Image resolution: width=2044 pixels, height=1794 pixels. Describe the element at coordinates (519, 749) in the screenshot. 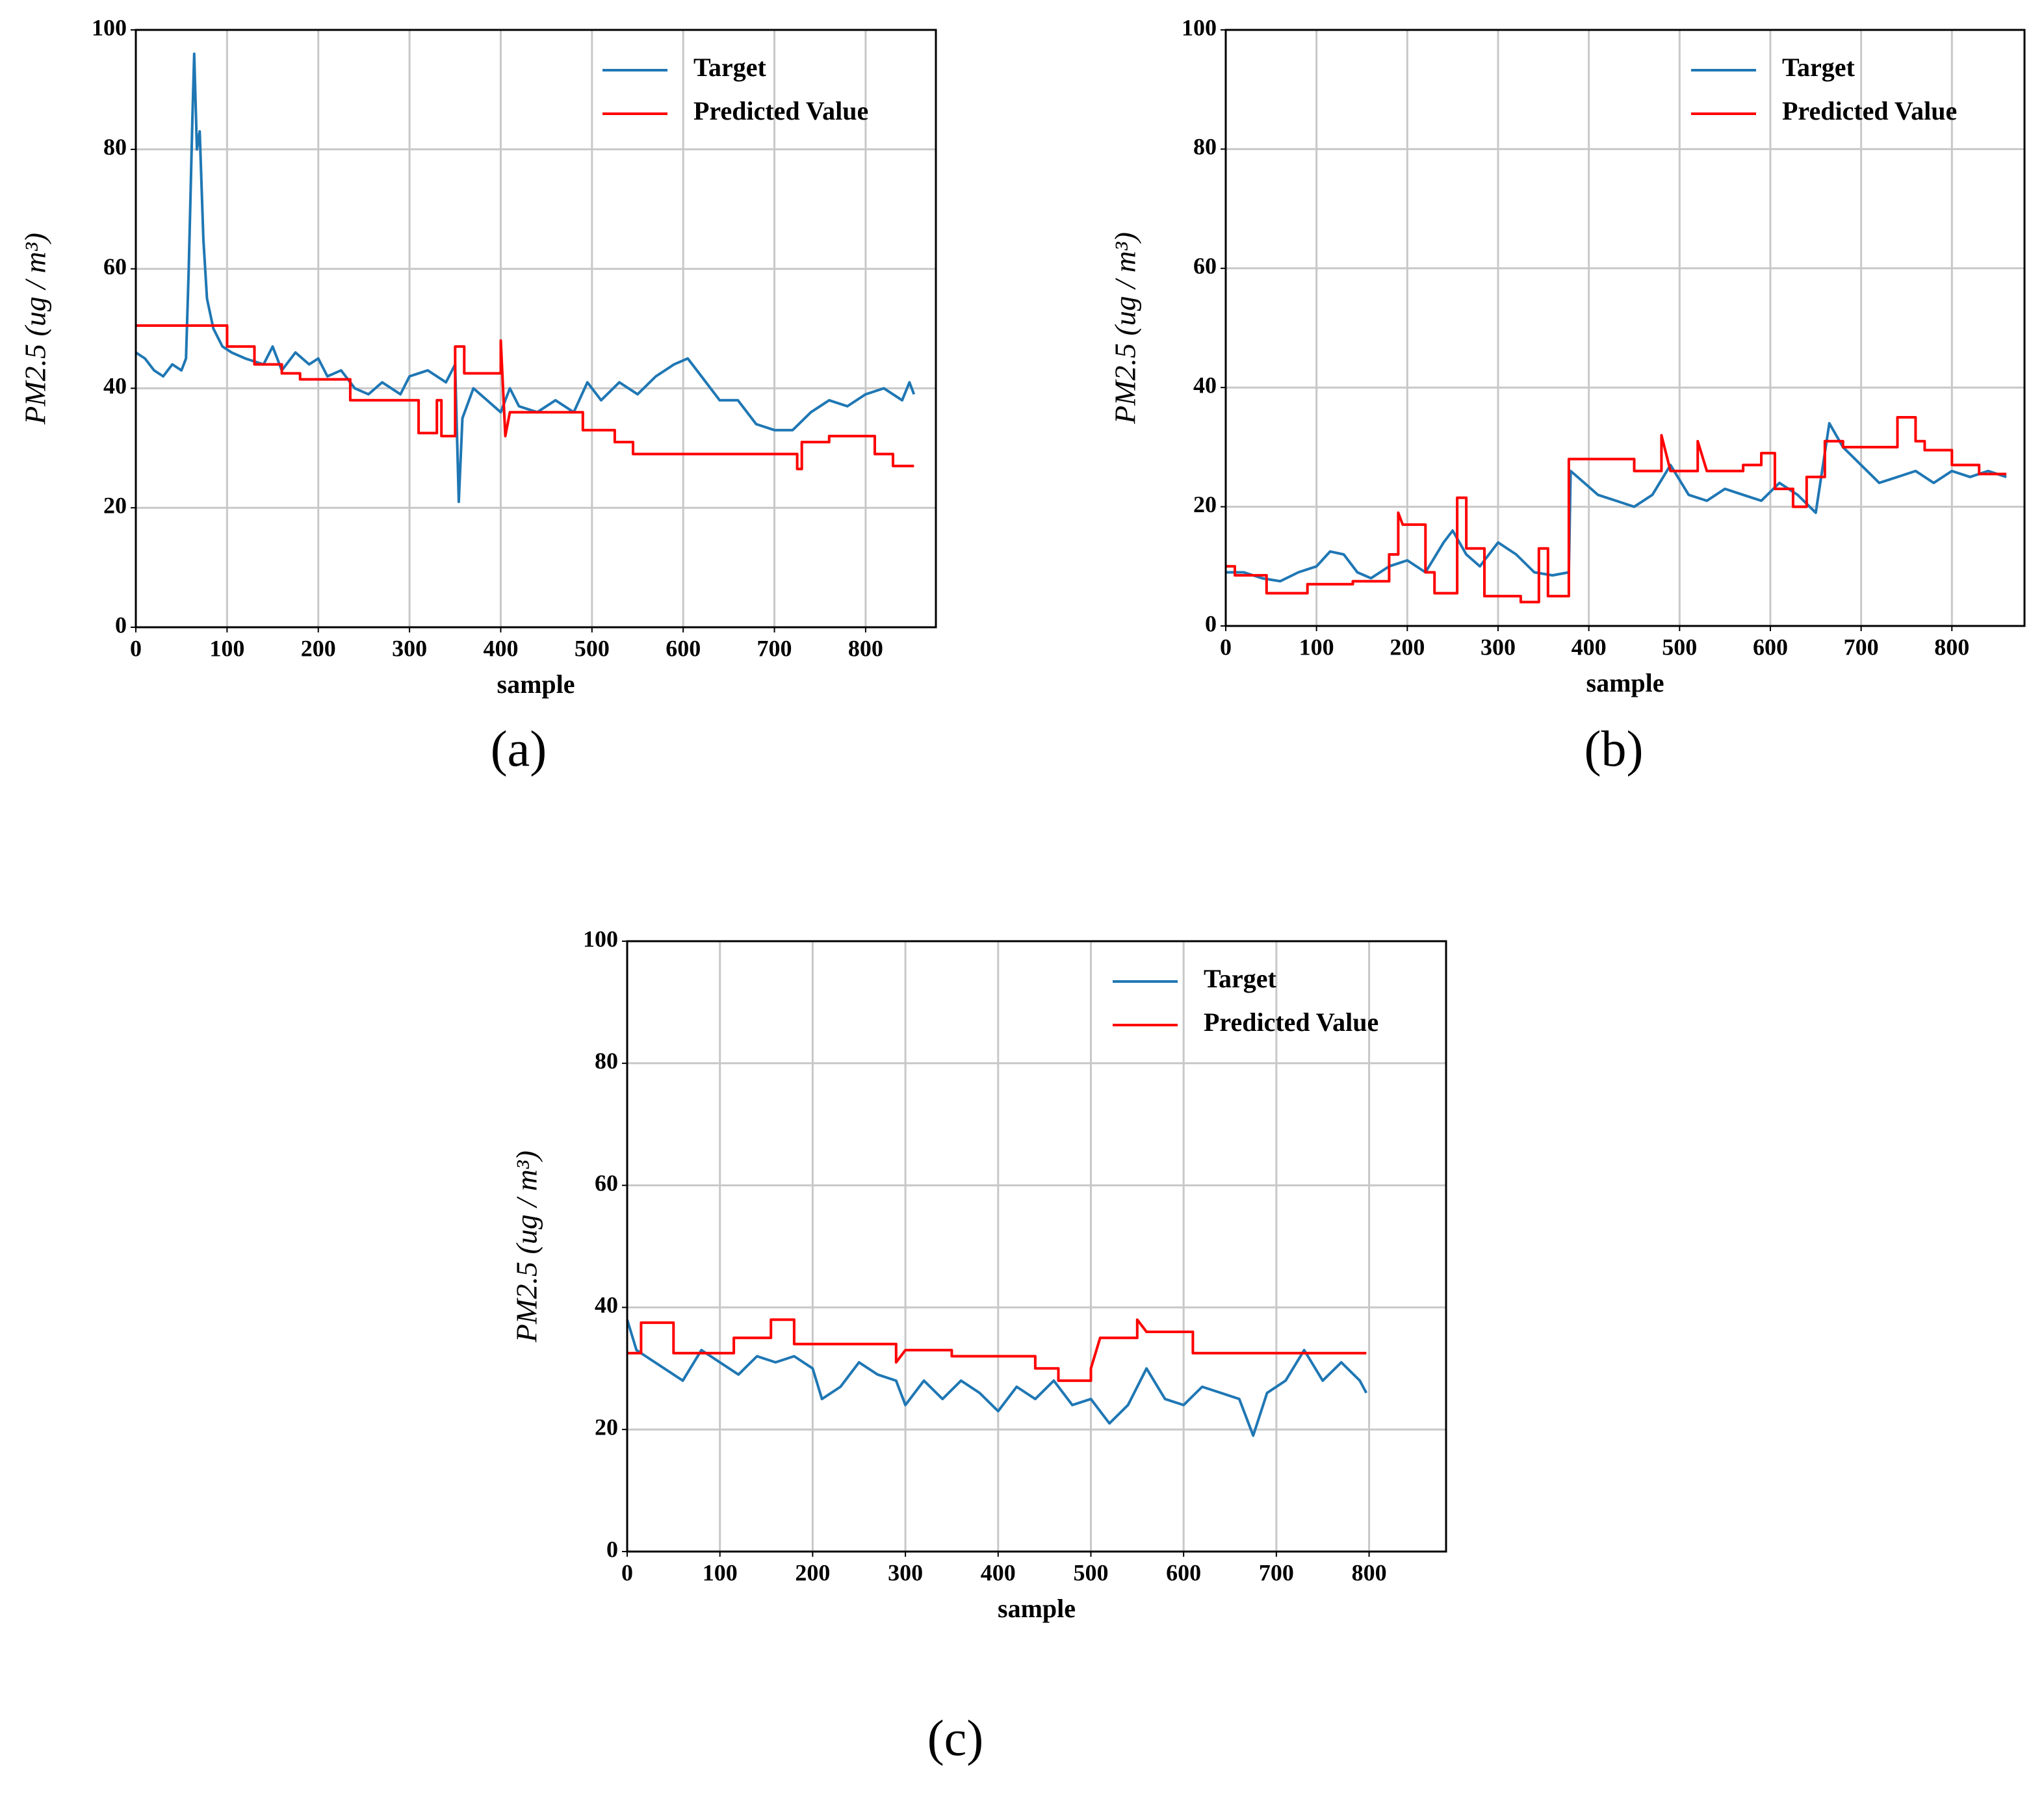

I see `caption: (a)` at that location.